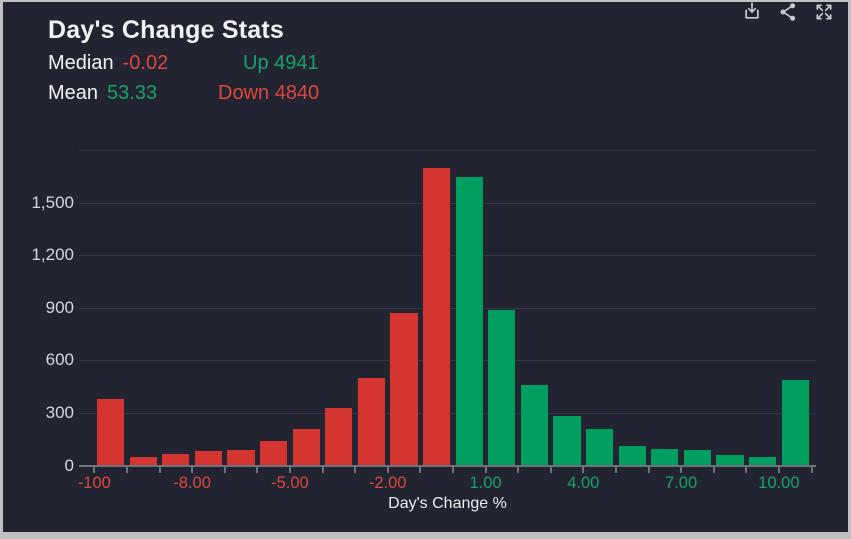 Image resolution: width=851 pixels, height=539 pixels. Describe the element at coordinates (59, 307) in the screenshot. I see `y-axis-label: 900` at that location.